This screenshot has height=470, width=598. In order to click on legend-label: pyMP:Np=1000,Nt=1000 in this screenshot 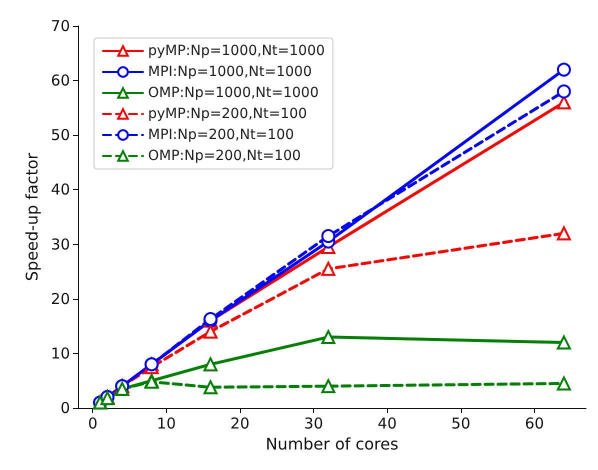, I will do `click(236, 51)`.